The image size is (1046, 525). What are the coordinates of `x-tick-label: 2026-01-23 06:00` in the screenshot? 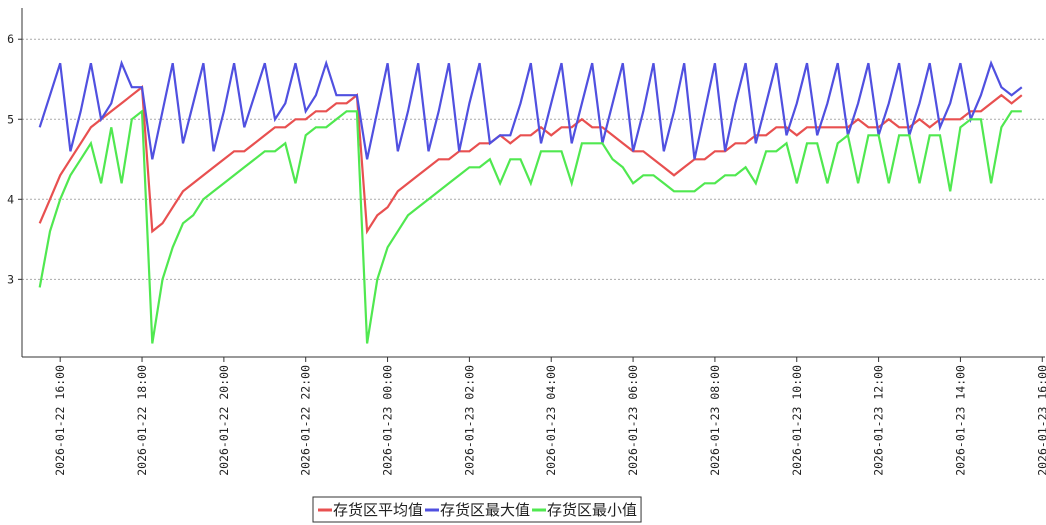 It's located at (633, 420).